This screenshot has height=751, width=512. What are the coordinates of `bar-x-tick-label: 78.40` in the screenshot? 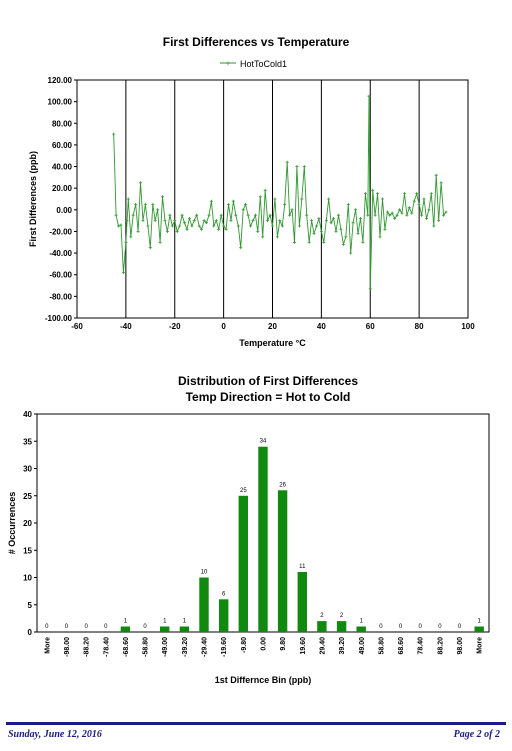 It's located at (421, 646).